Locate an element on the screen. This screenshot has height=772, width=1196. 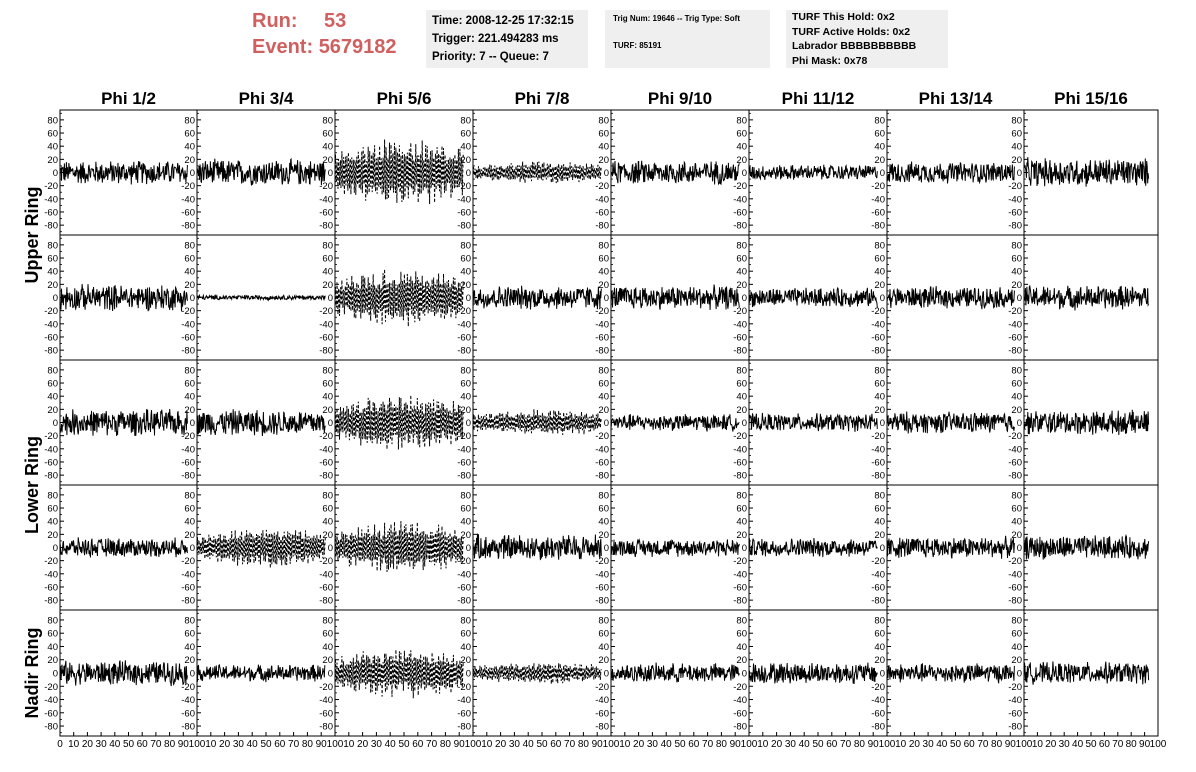
column-title: Phi 13/14 is located at coordinates (956, 98).